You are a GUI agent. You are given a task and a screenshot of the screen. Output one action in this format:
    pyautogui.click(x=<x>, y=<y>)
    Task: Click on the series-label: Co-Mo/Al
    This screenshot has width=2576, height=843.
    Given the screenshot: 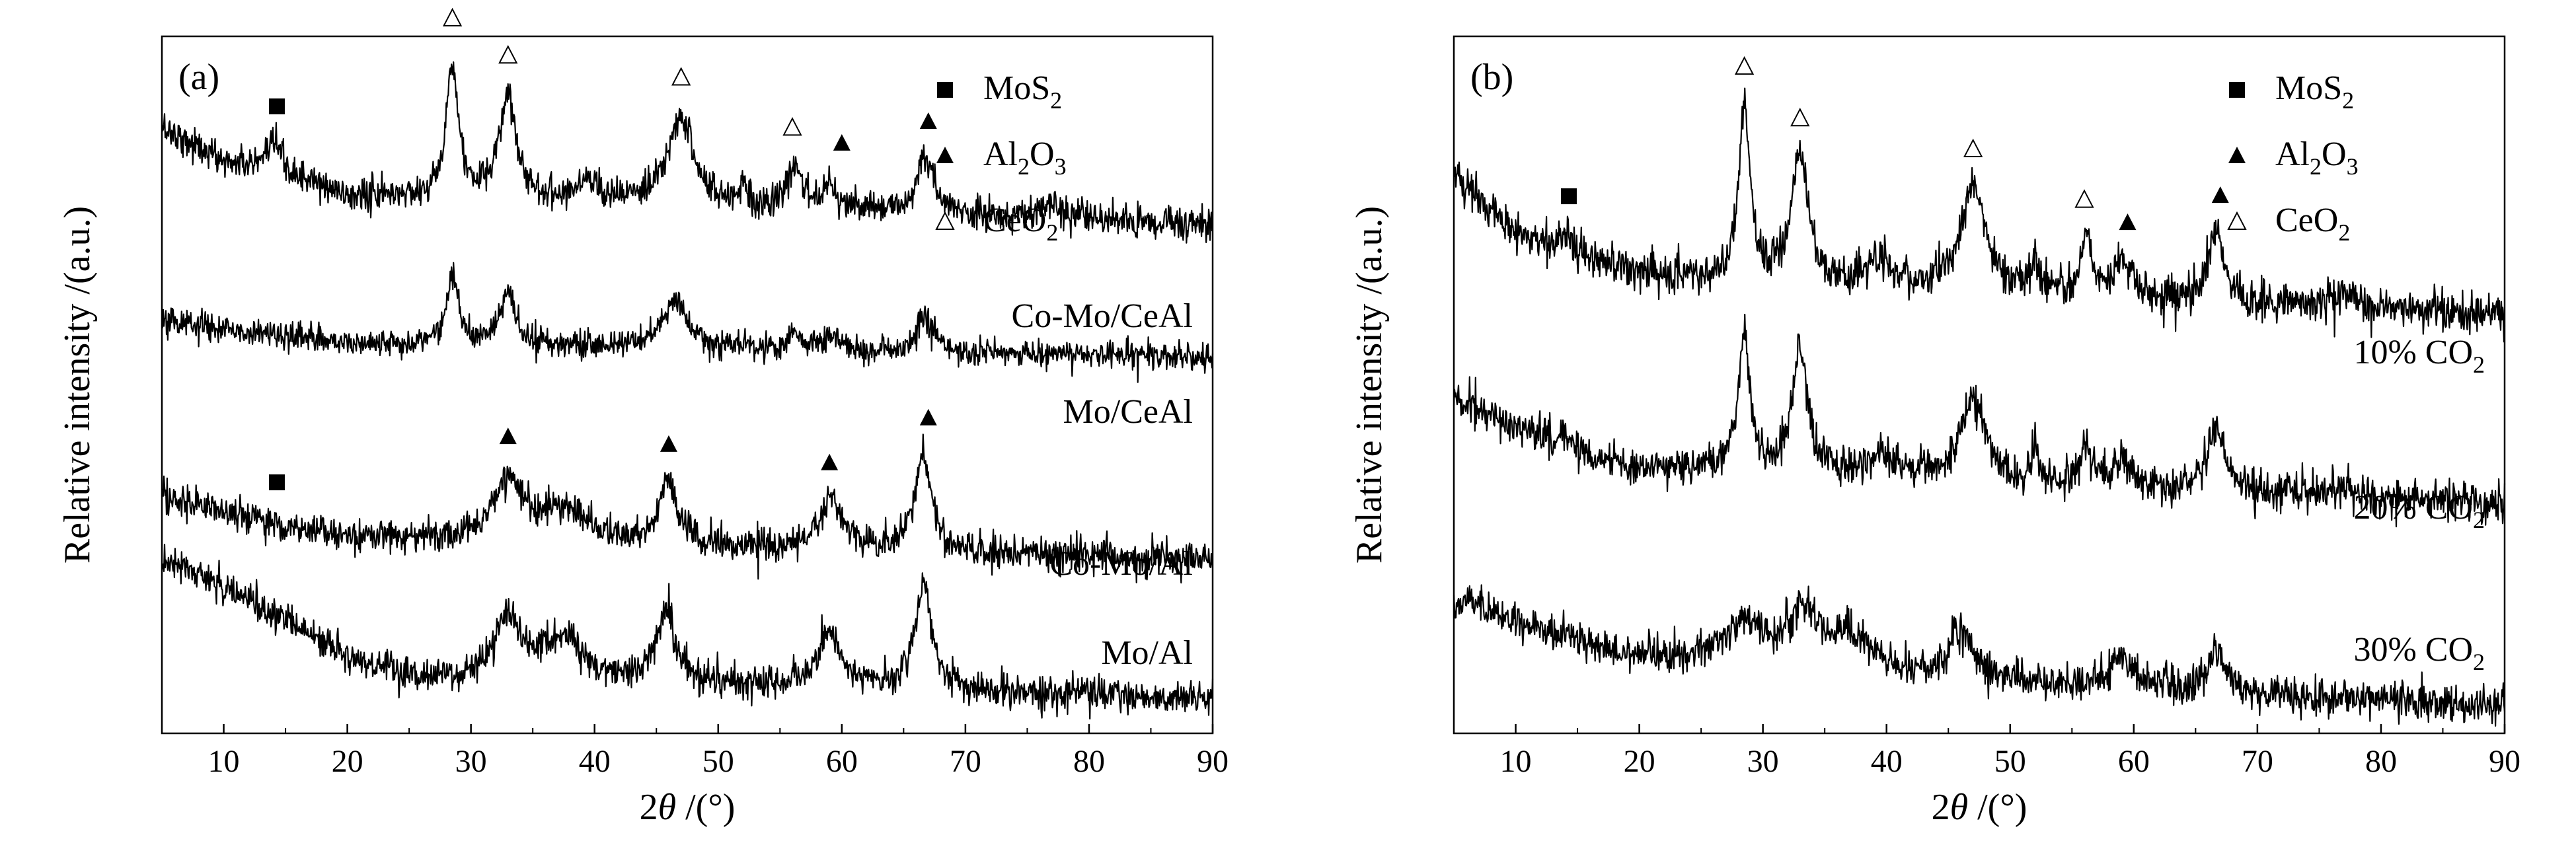 What is the action you would take?
    pyautogui.click(x=1121, y=564)
    